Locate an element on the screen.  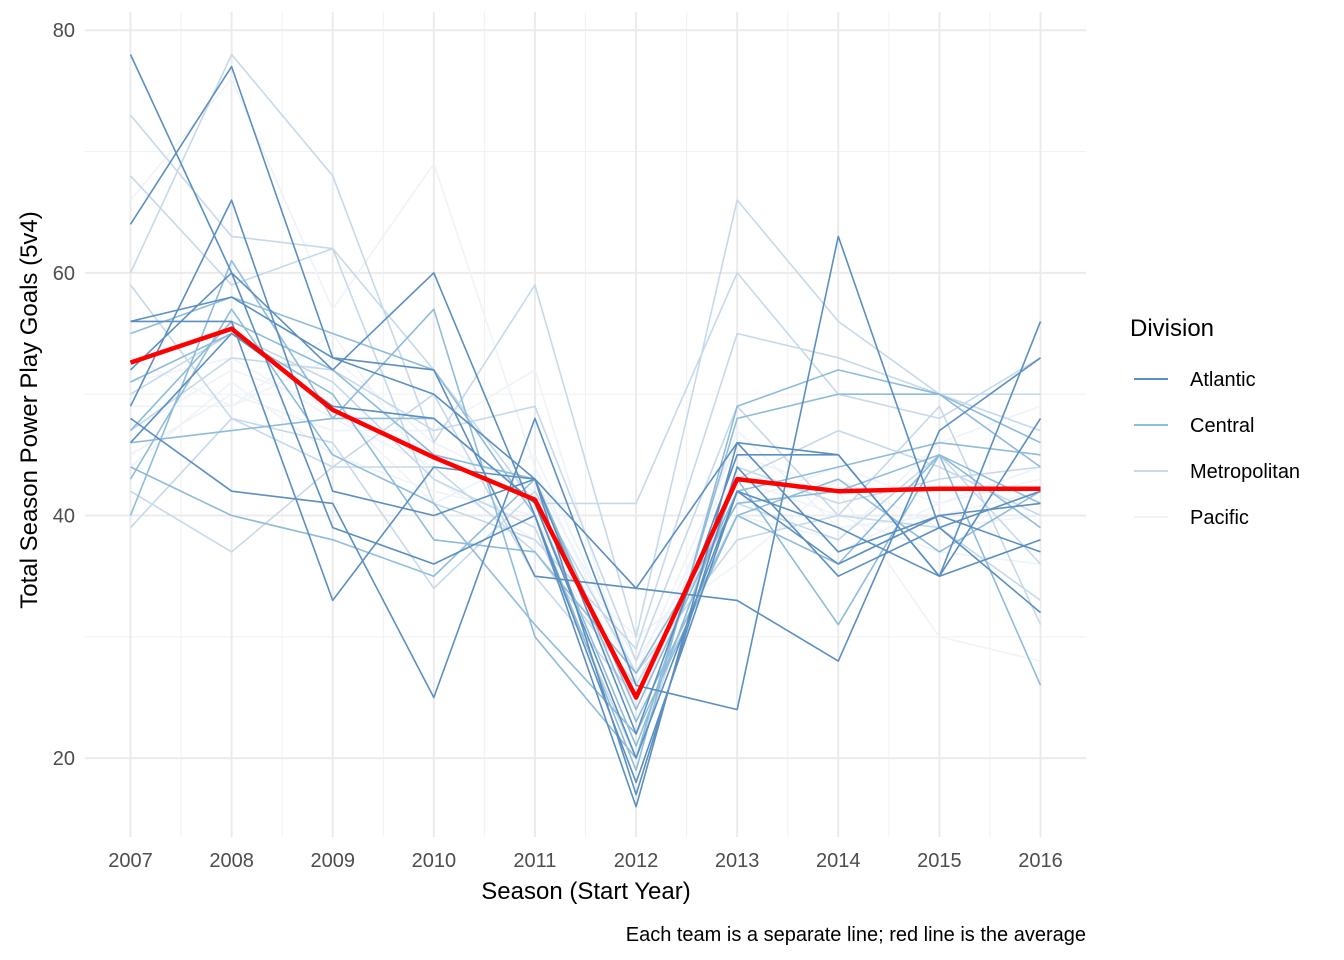
y-tick-label: 40 is located at coordinates (64, 516).